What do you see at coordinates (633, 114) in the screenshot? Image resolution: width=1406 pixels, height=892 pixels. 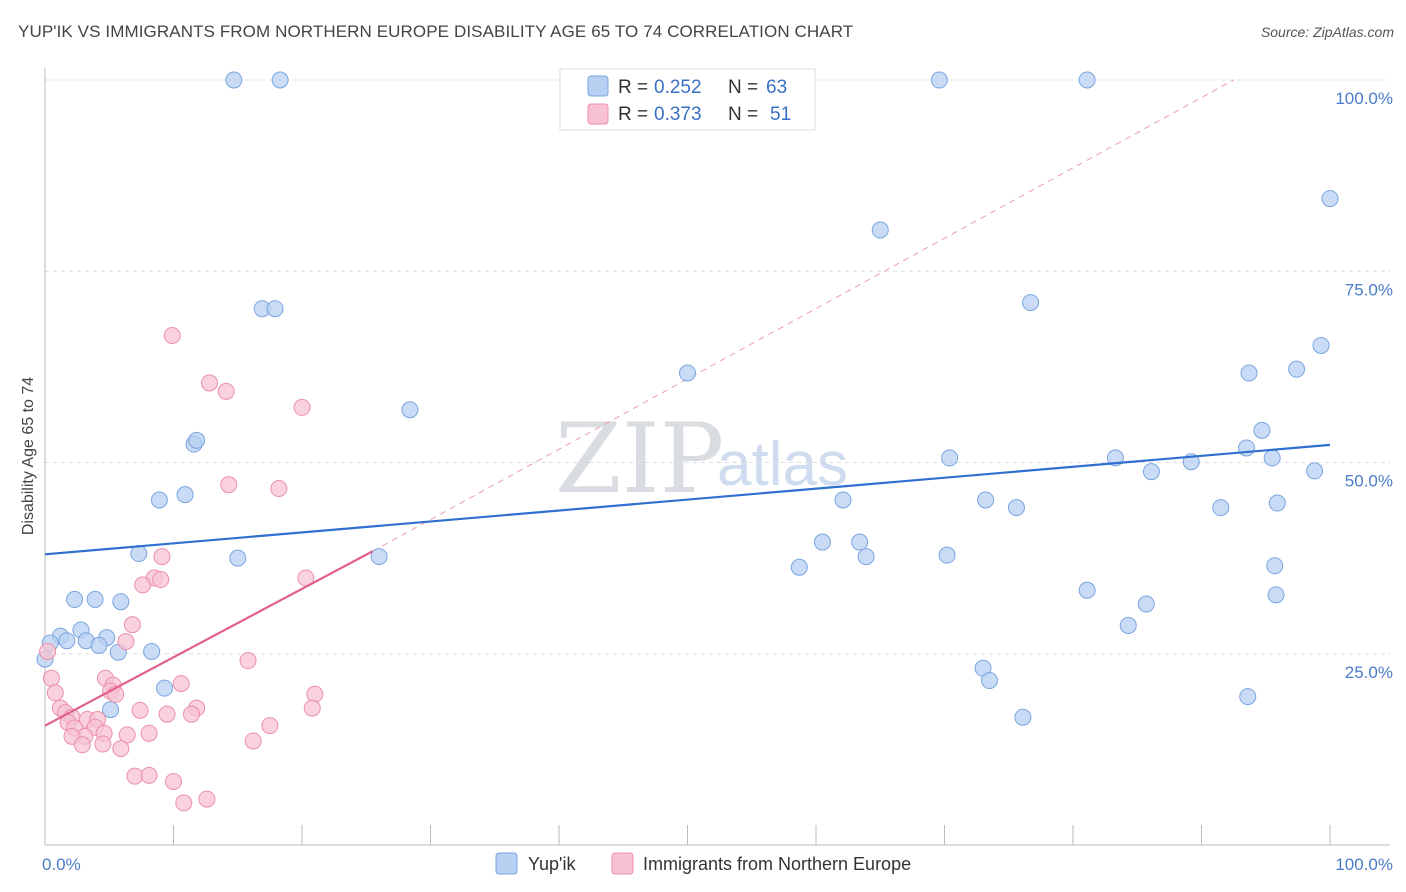 I see `legend-r-label-2: R =` at bounding box center [633, 114].